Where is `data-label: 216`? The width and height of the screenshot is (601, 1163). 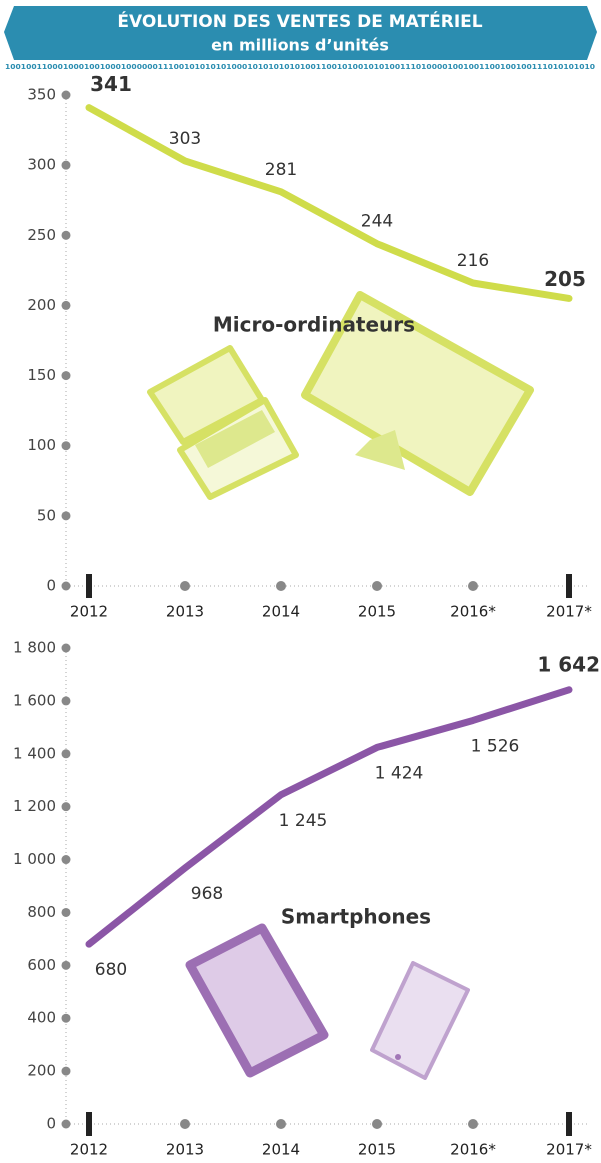
data-label: 216 is located at coordinates (473, 261).